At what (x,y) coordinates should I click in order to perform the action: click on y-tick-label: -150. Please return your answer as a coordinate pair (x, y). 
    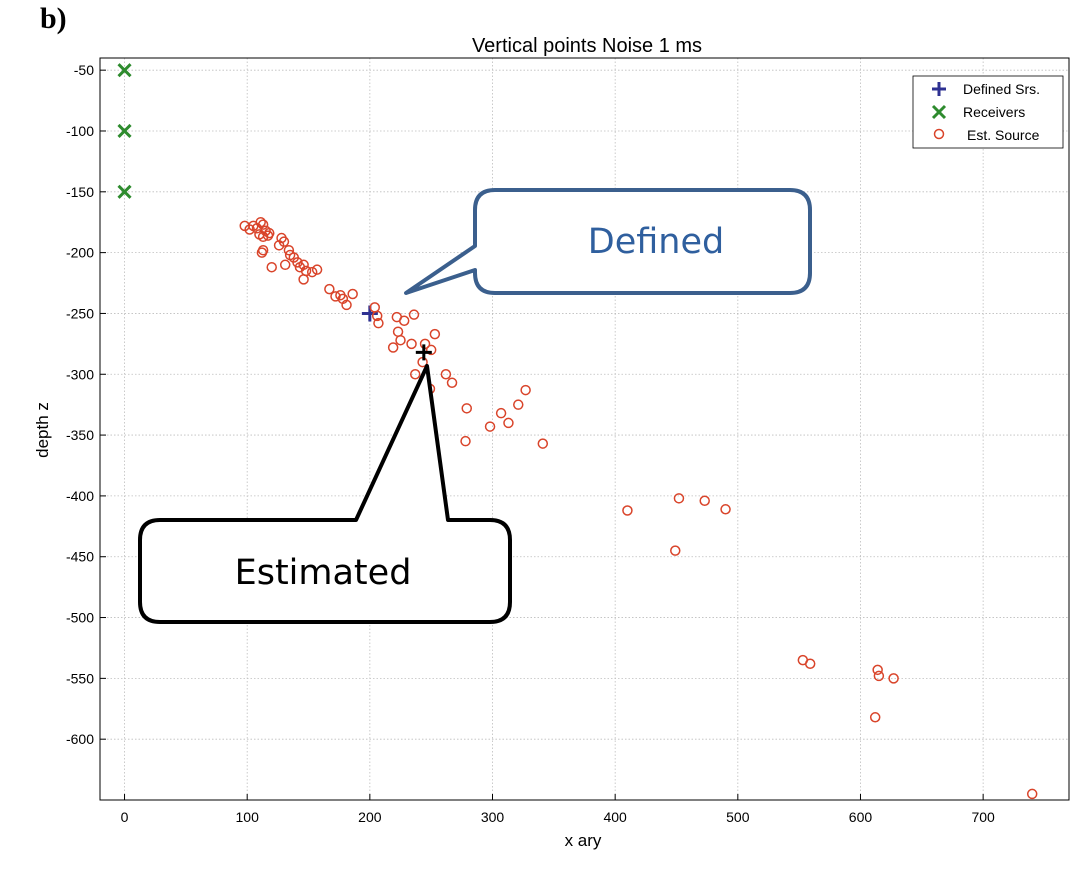
    Looking at the image, I should click on (80, 192).